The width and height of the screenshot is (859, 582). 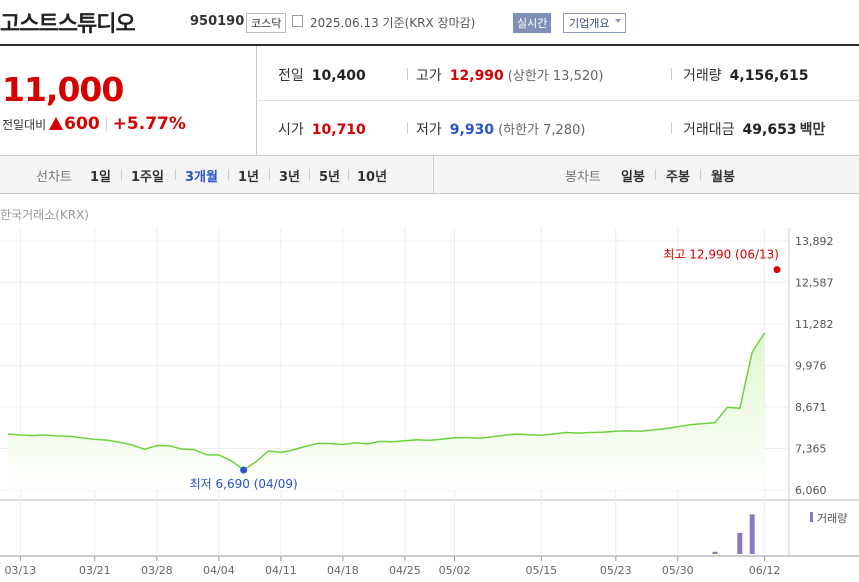 I want to click on line-chart-label: 선차트, so click(x=54, y=177).